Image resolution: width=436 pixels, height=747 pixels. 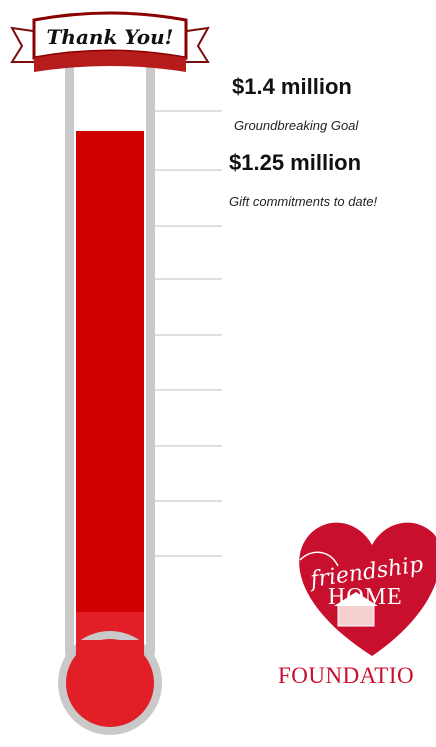 I want to click on thank-you-banner: Thank You!, so click(x=110, y=41).